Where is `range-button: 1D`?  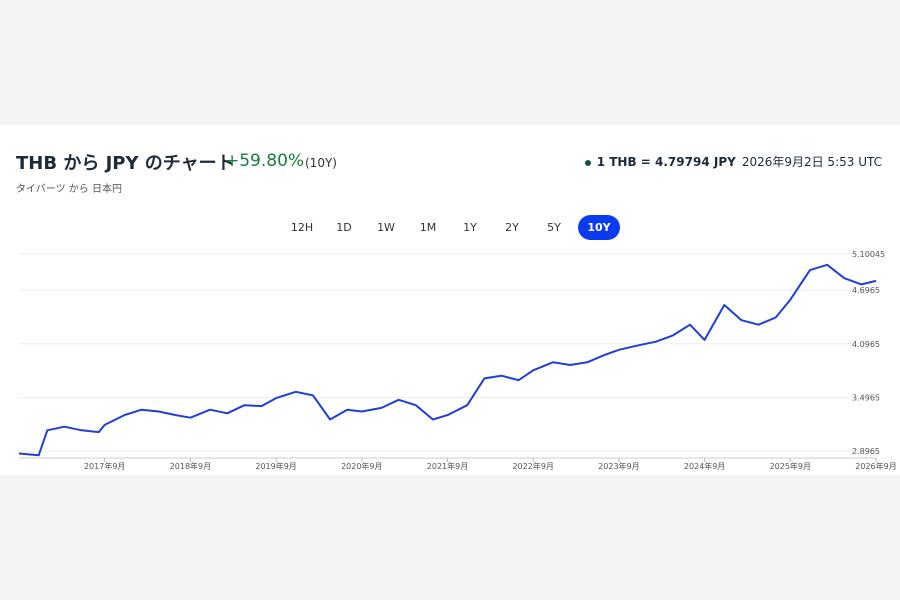 range-button: 1D is located at coordinates (344, 227).